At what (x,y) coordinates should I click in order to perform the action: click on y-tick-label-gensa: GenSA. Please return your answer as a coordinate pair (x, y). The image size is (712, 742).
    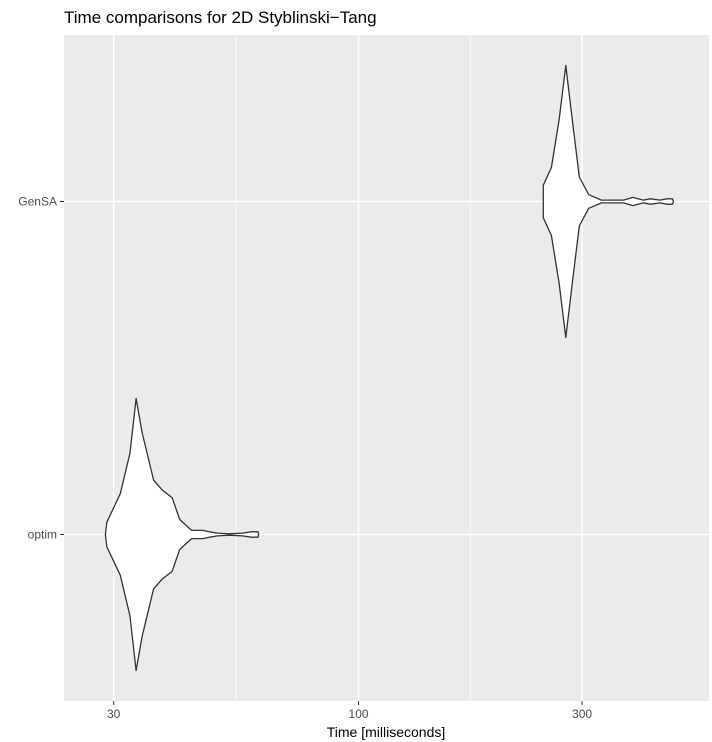
    Looking at the image, I should click on (37, 202).